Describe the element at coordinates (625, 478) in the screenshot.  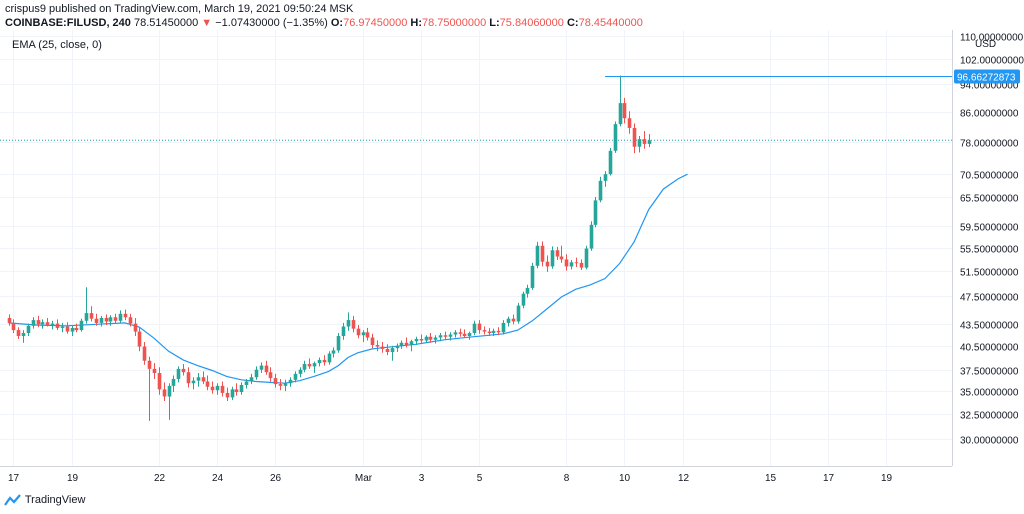
I see `x-tick-label: 10` at that location.